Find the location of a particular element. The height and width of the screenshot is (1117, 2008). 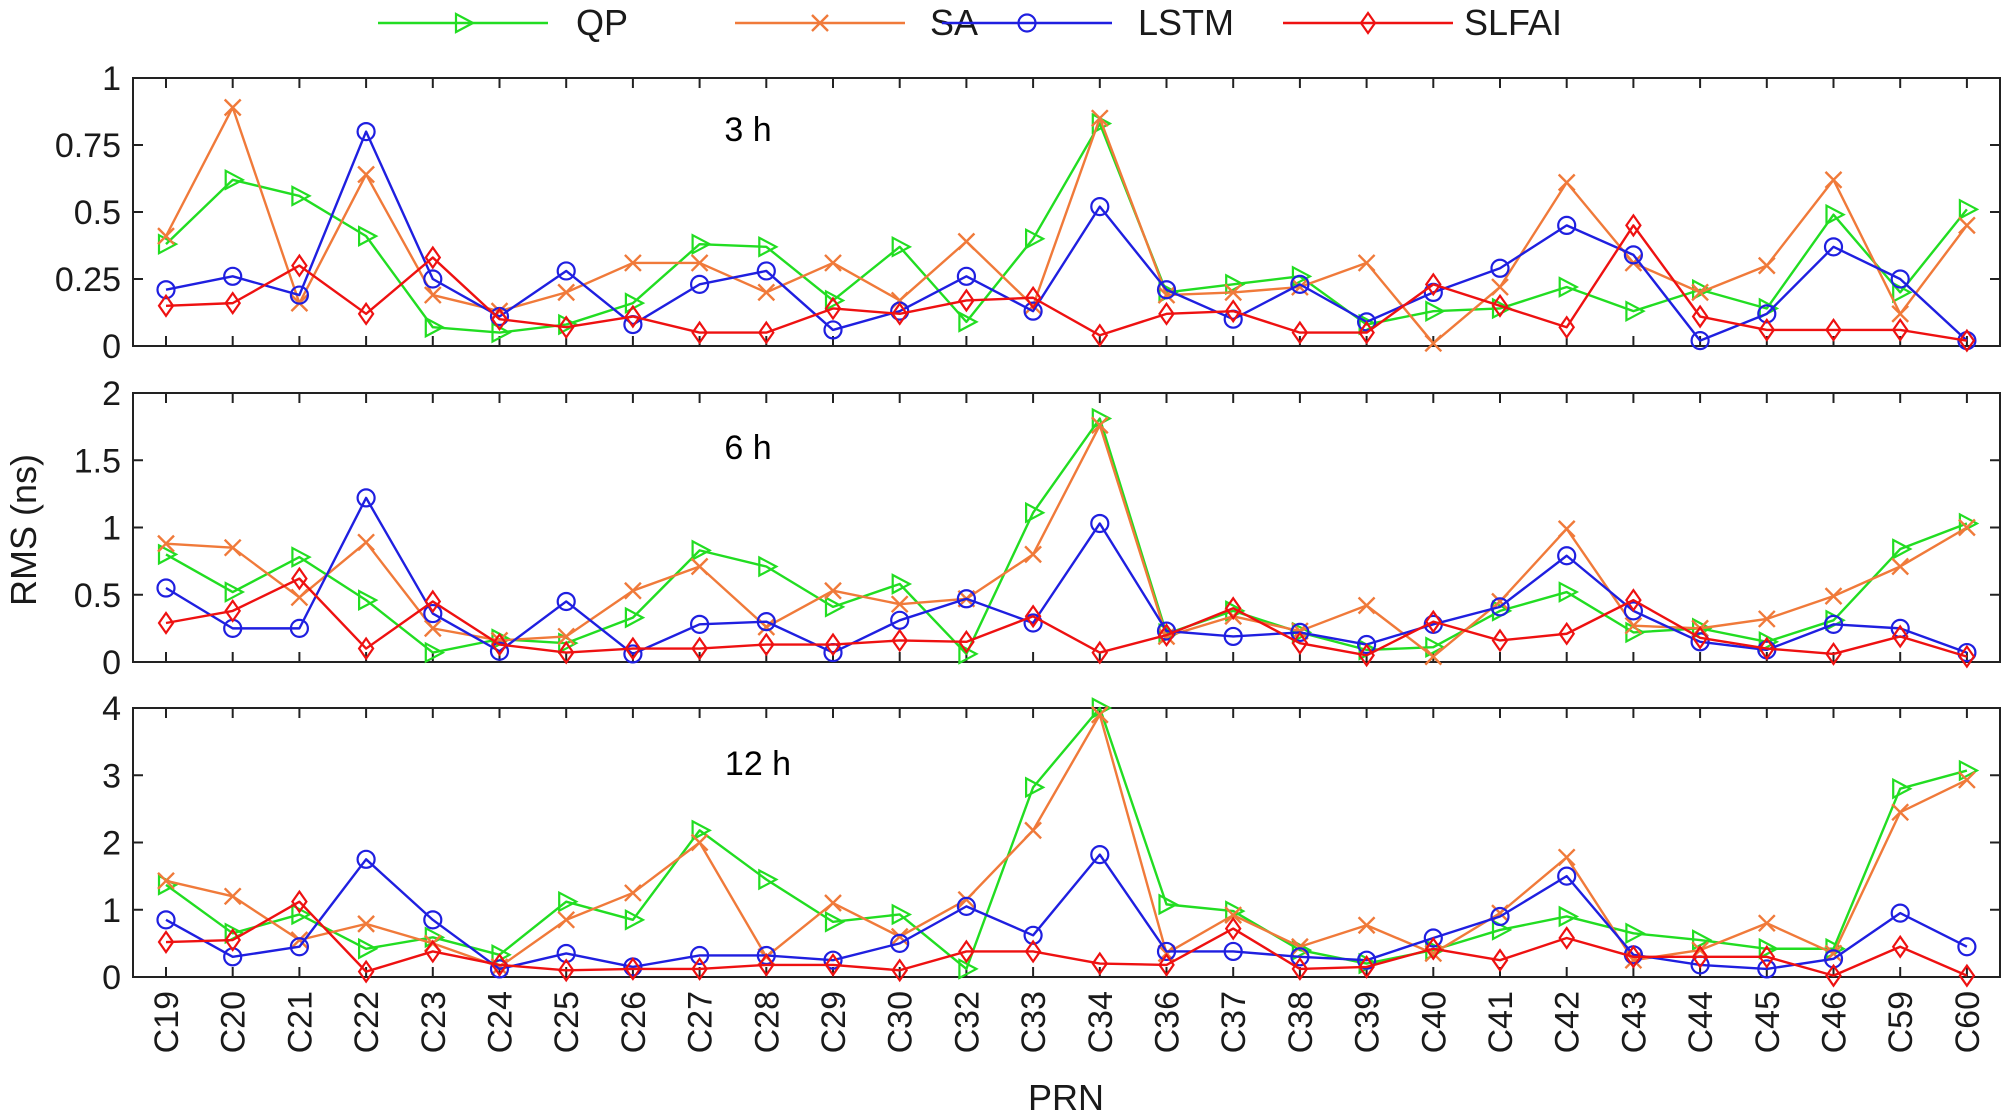

legend-marker-sa is located at coordinates (820, 23).